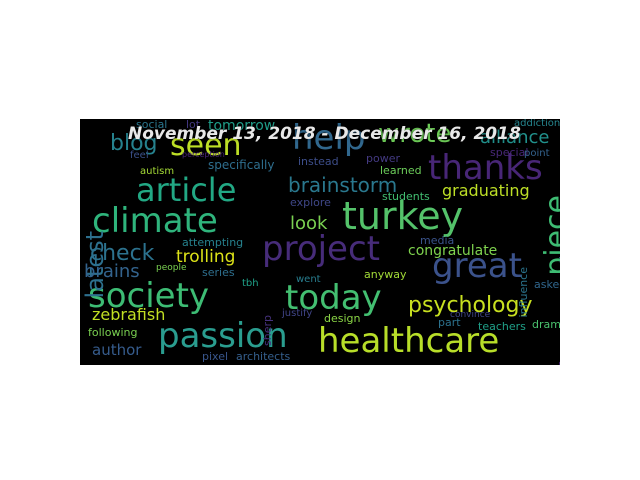  Describe the element at coordinates (310, 202) in the screenshot. I see `word-explore: explore` at that location.